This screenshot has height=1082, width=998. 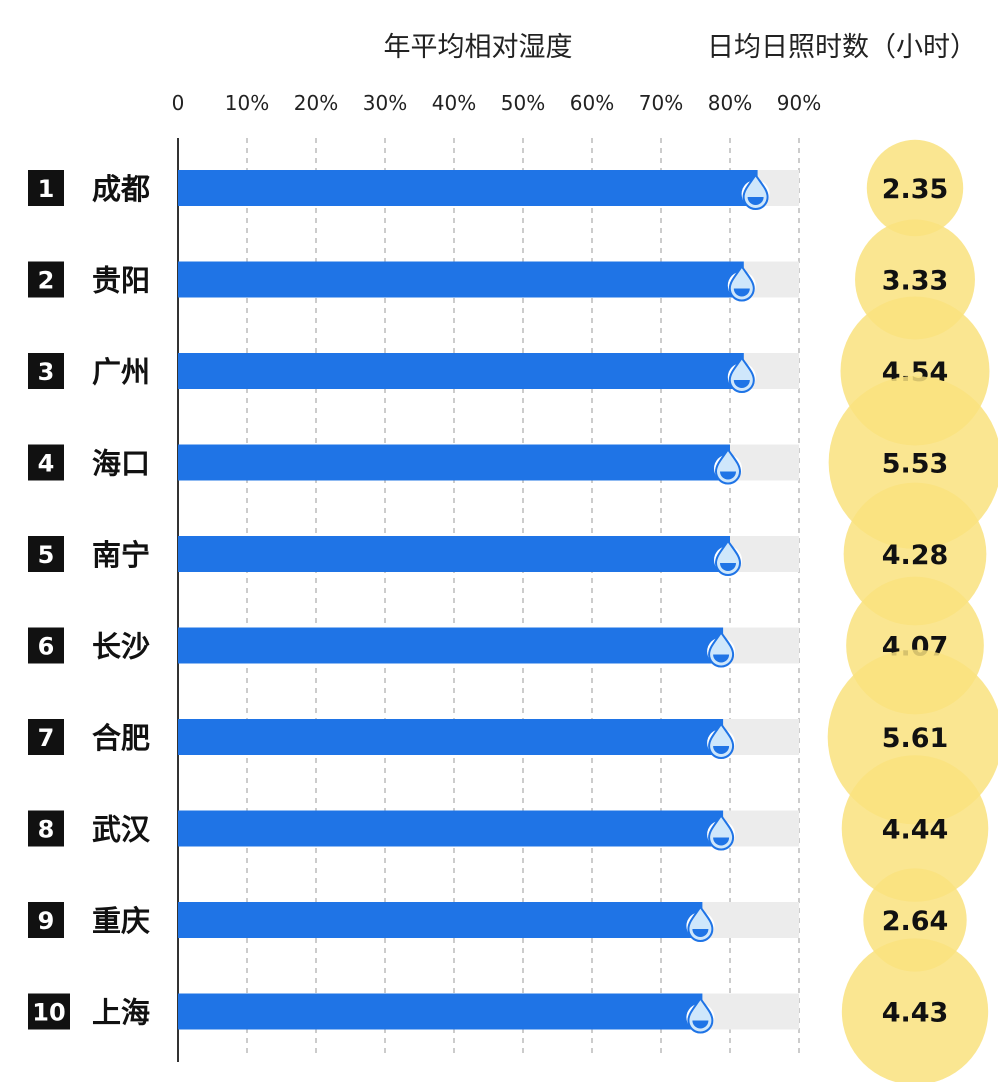 I want to click on x-tick-label: 0, so click(x=178, y=103).